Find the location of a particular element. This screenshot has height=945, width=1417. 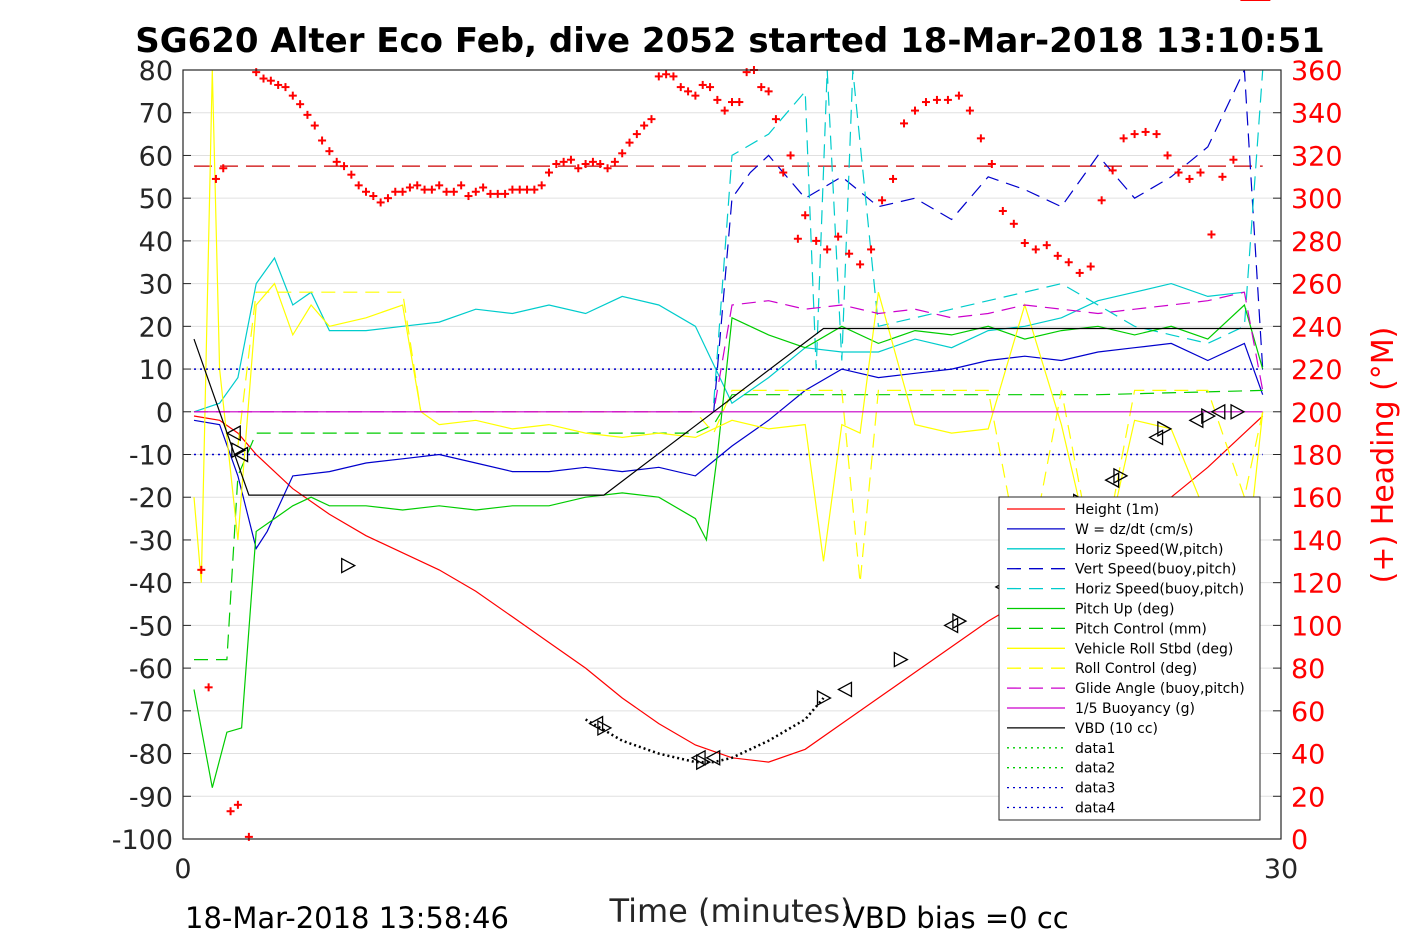

y-tick-label: -60 is located at coordinates (151, 669).